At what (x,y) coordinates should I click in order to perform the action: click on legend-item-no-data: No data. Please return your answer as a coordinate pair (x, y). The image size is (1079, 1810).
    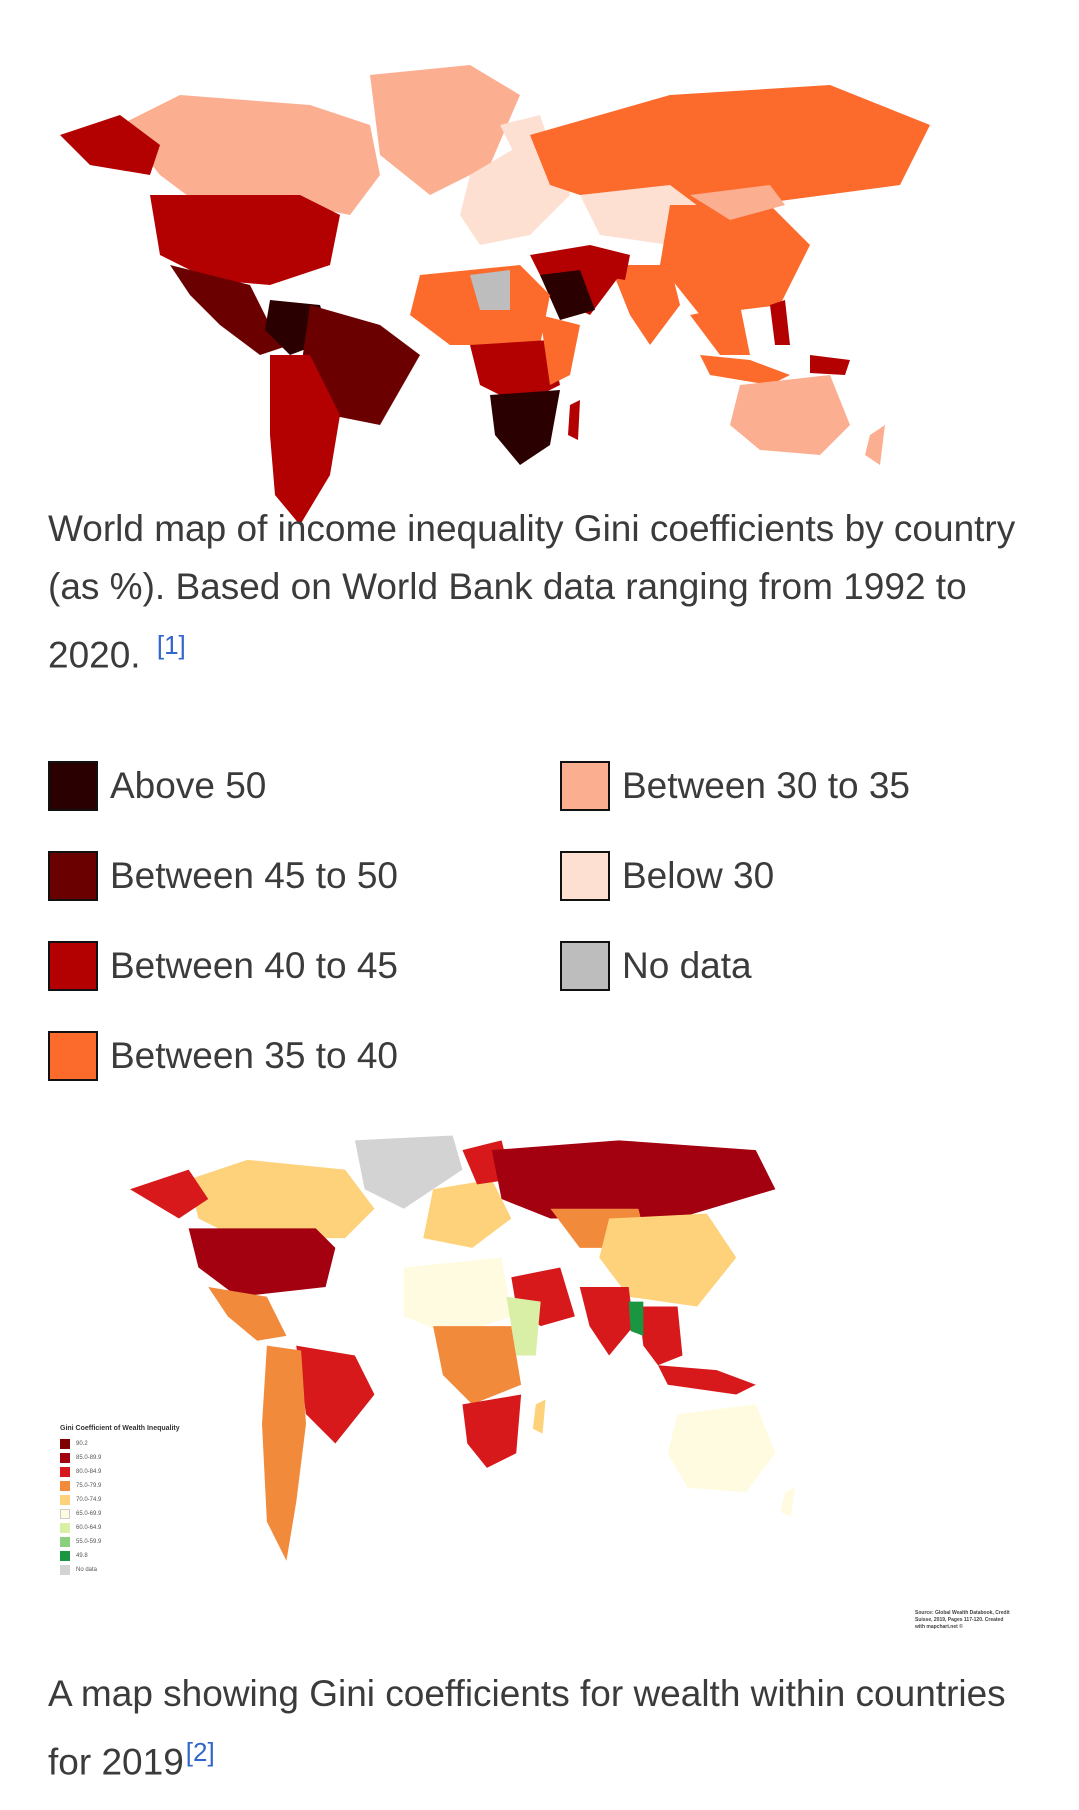
    Looking at the image, I should click on (656, 966).